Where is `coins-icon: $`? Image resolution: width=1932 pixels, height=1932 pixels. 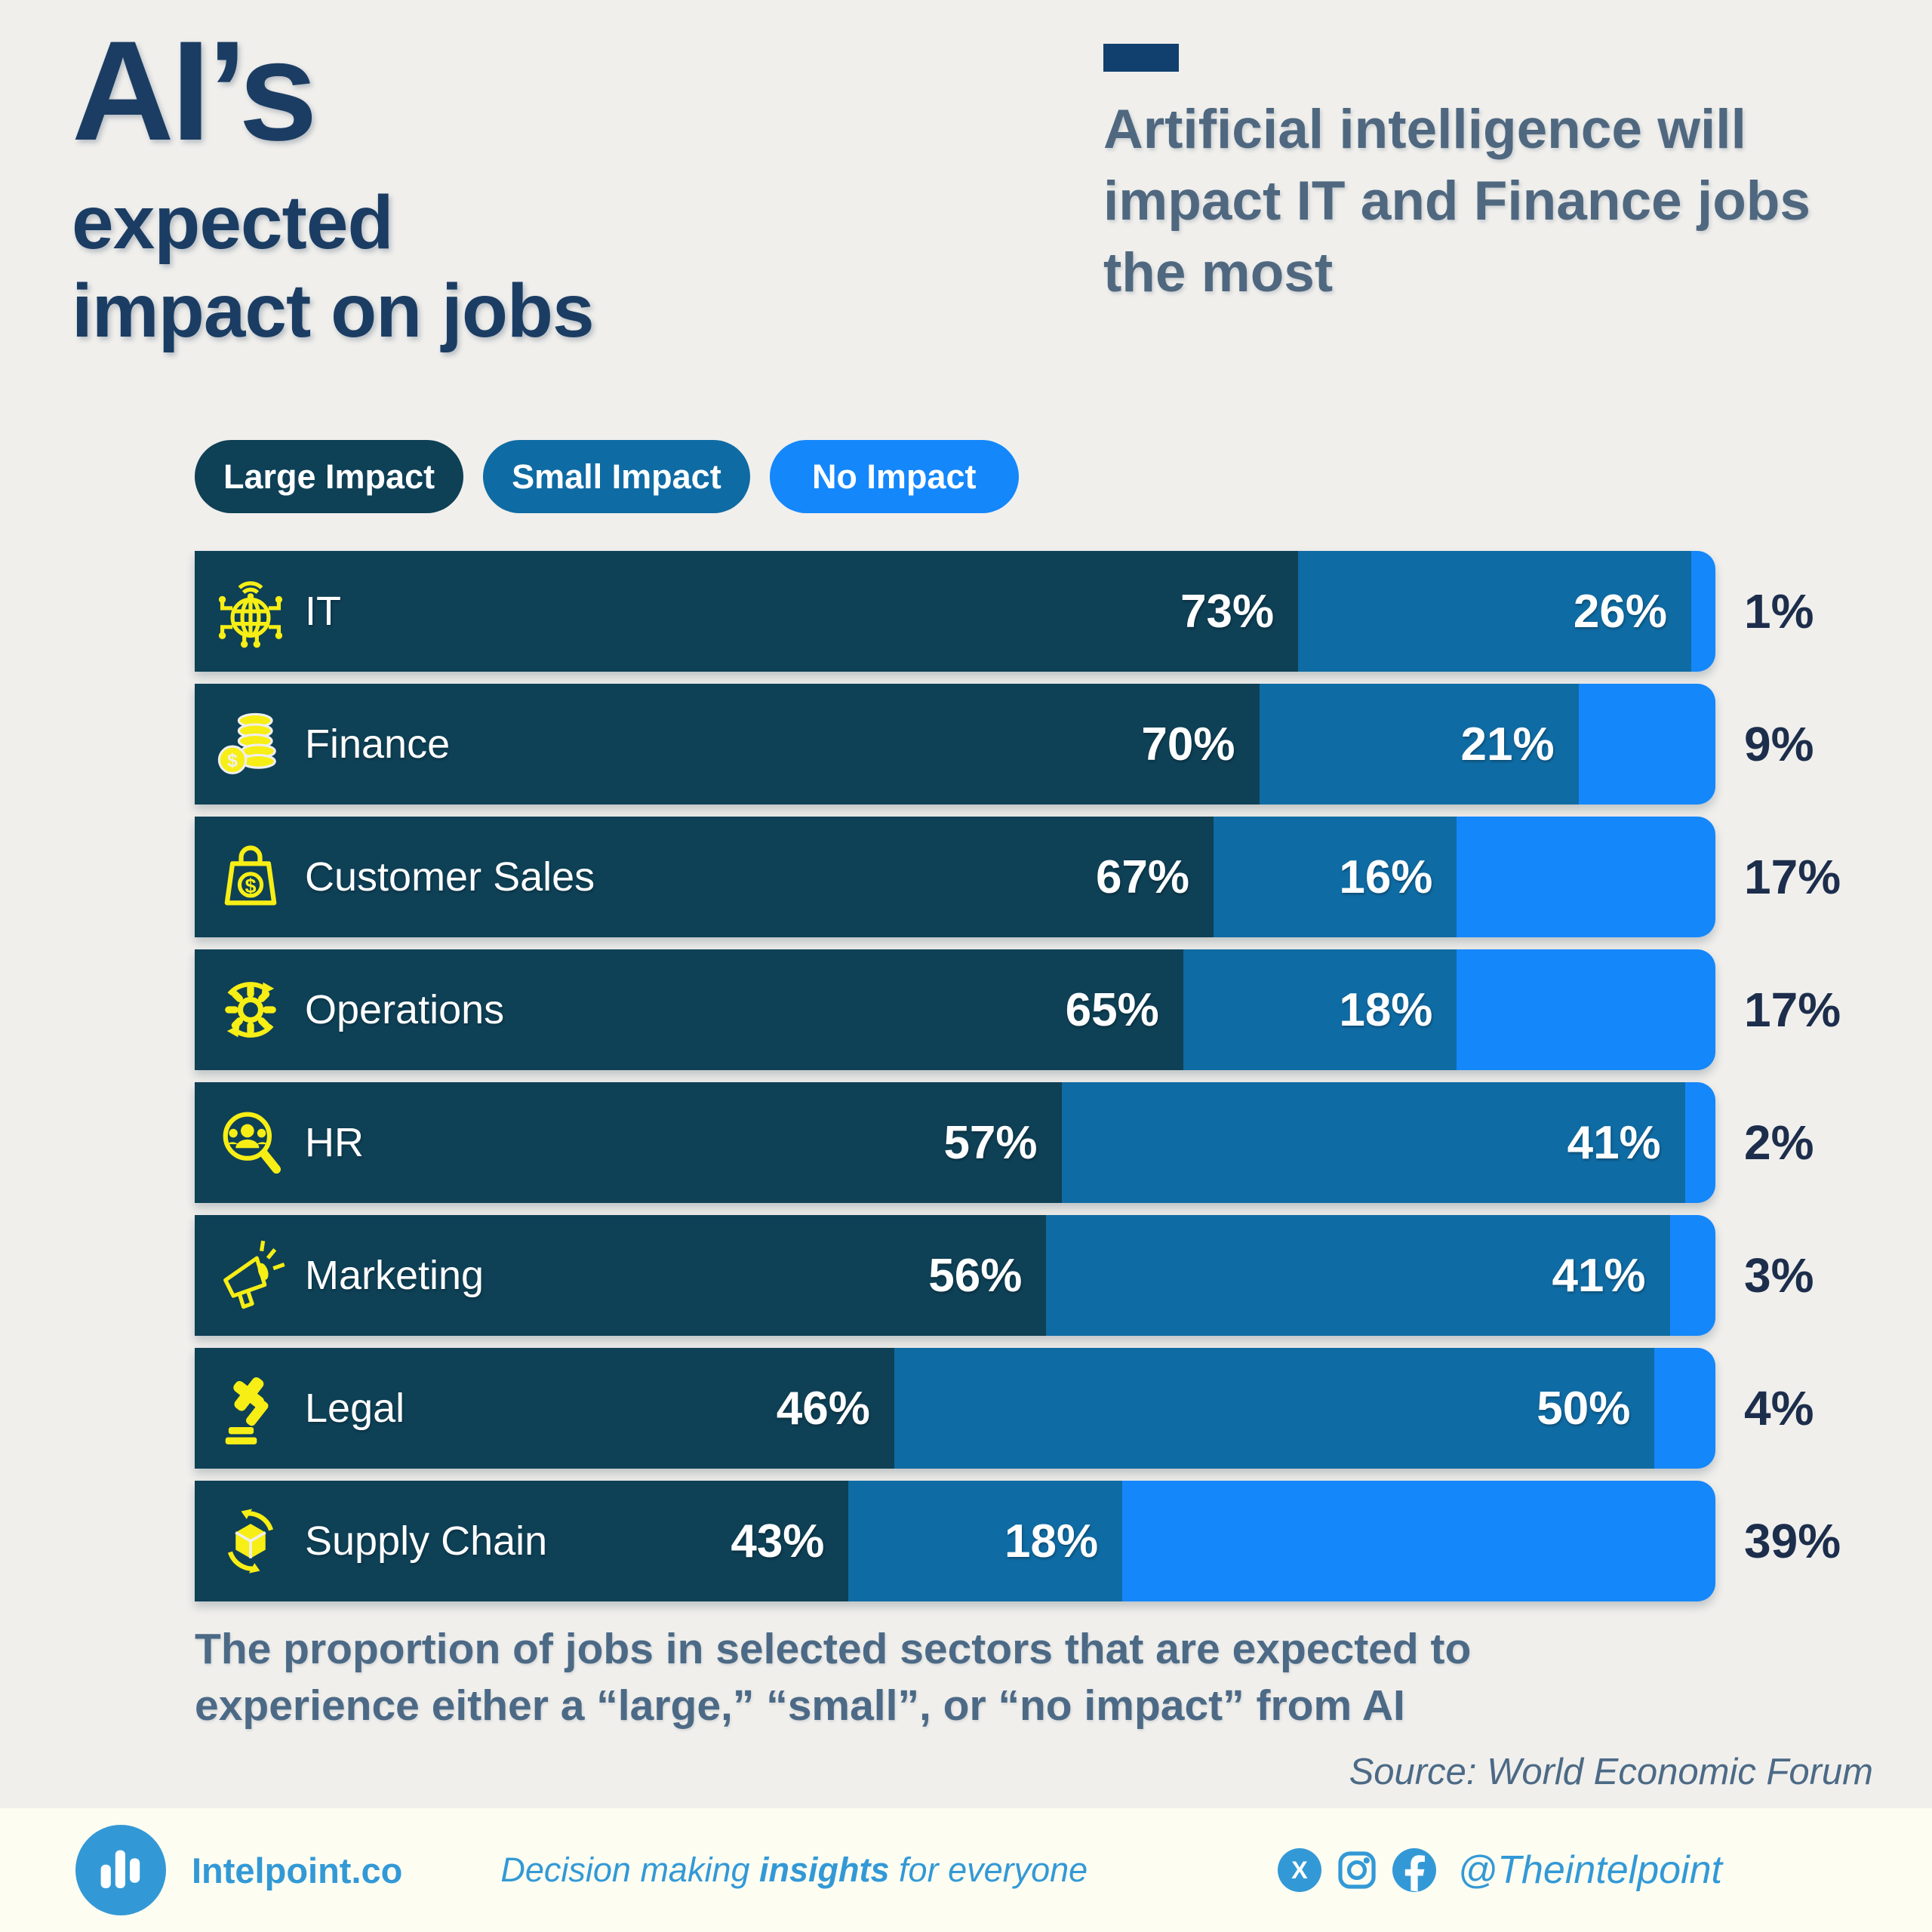 coins-icon: $ is located at coordinates (250, 744).